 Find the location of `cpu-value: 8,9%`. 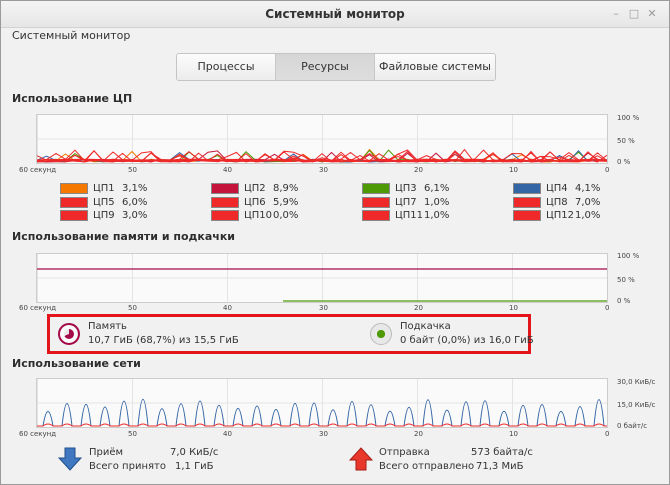

cpu-value: 8,9% is located at coordinates (286, 188).